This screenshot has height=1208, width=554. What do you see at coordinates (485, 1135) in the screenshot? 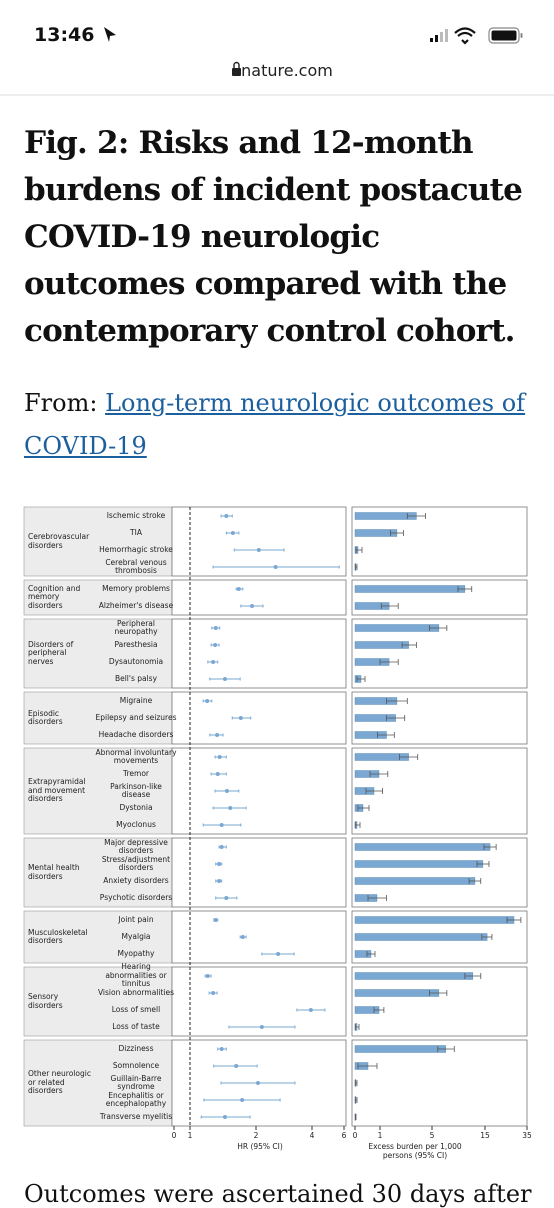
I see `x2-tick-label: 15` at bounding box center [485, 1135].